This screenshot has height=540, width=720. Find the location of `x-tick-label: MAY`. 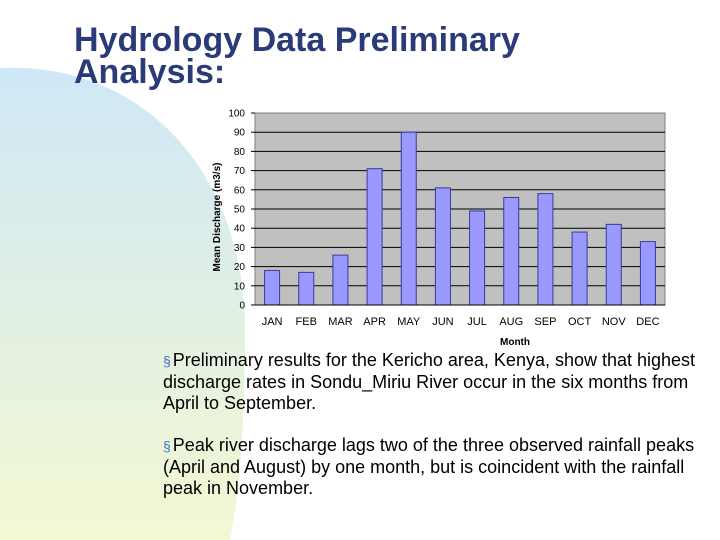

x-tick-label: MAY is located at coordinates (409, 322).